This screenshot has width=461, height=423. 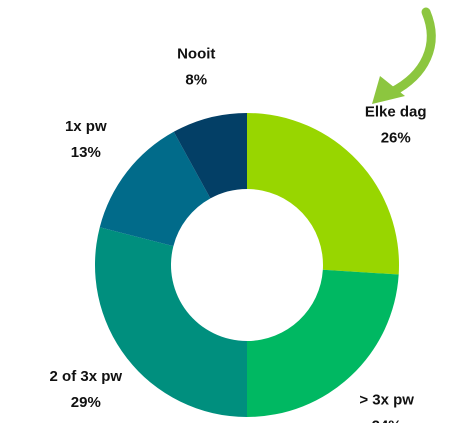 I want to click on slice-value-label: 26%, so click(x=396, y=137).